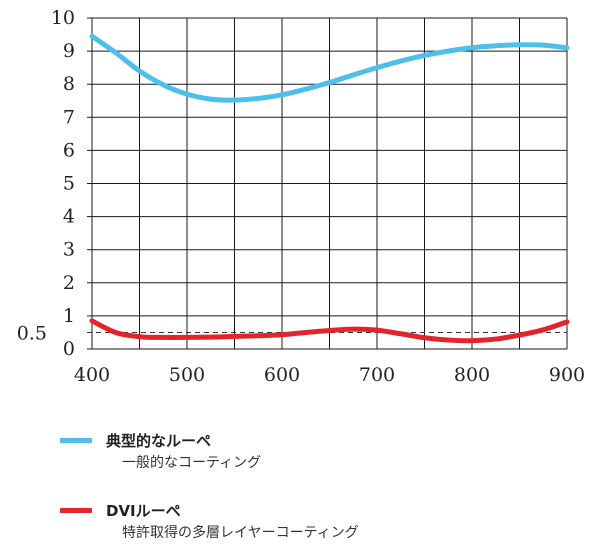 This screenshot has height=546, width=598. Describe the element at coordinates (76, 440) in the screenshot. I see `legend-swatch-typical` at that location.